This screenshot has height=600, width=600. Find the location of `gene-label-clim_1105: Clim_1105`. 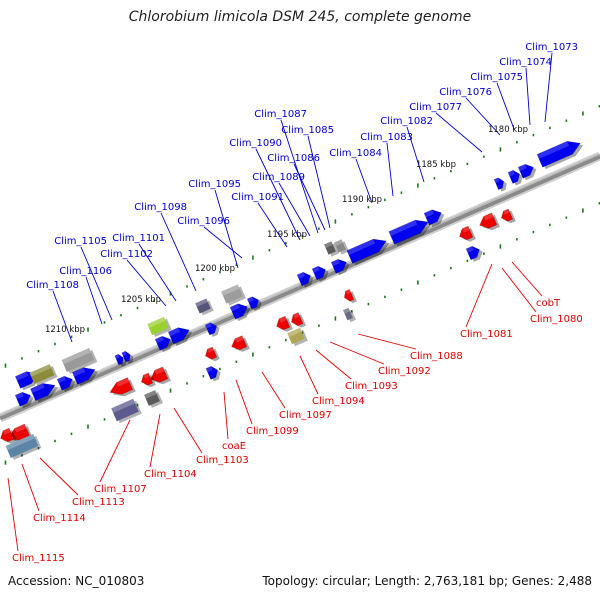

gene-label-clim_1105: Clim_1105 is located at coordinates (80, 241).